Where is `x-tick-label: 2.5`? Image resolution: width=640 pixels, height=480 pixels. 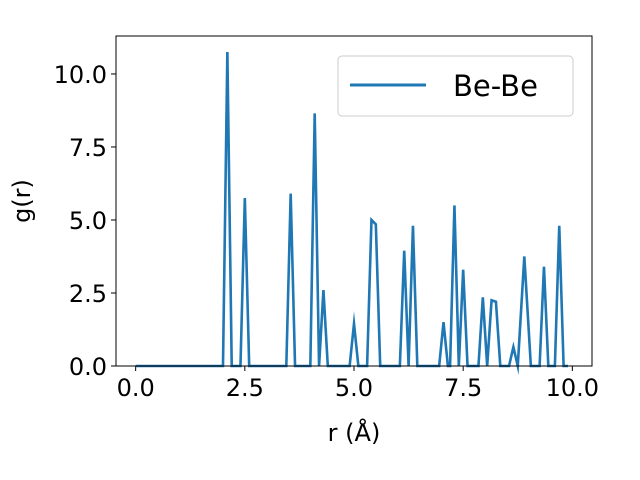 x-tick-label: 2.5 is located at coordinates (245, 388).